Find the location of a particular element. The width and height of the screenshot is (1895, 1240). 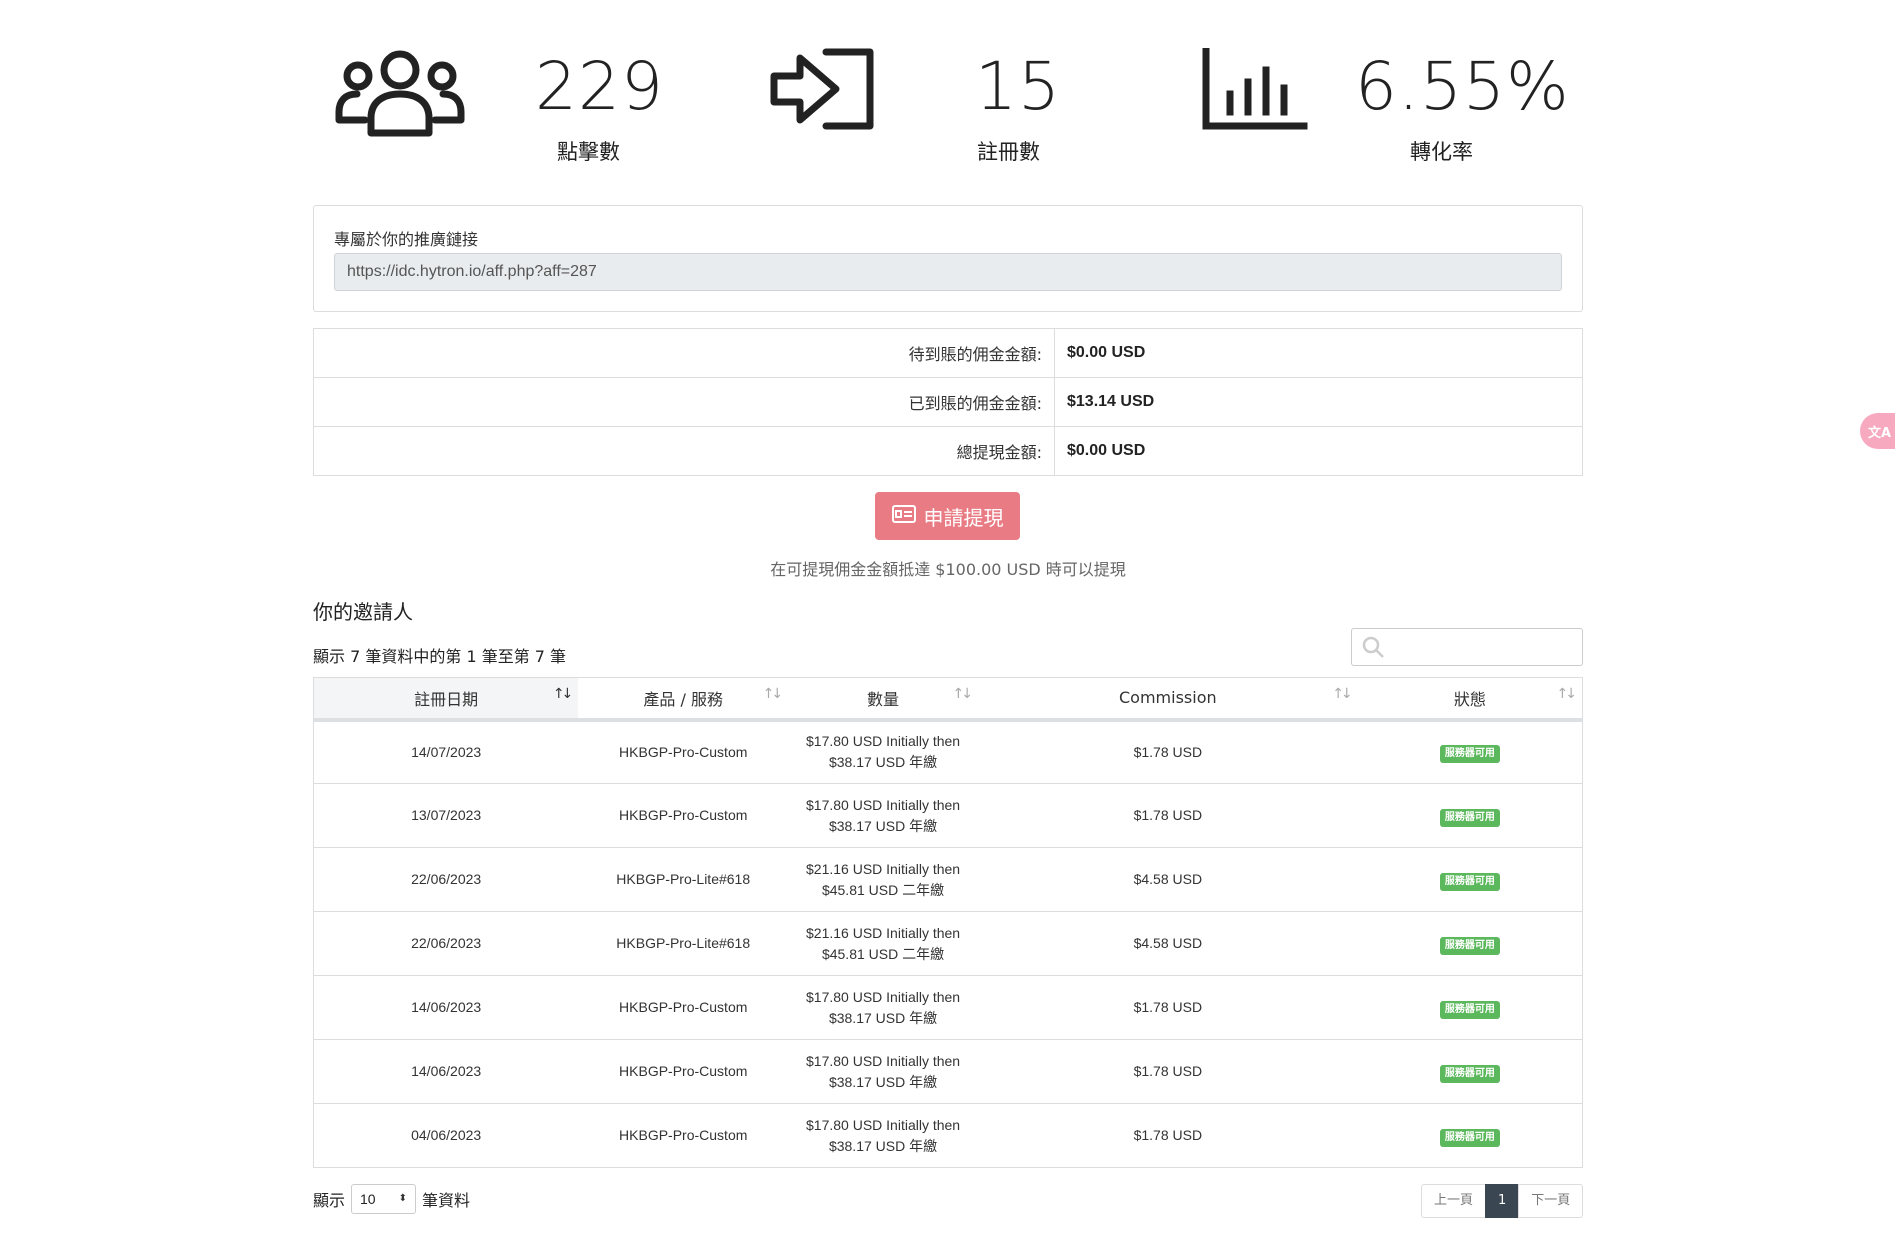

amount-line-2: $45.81 USD 二年繳 is located at coordinates (883, 953).